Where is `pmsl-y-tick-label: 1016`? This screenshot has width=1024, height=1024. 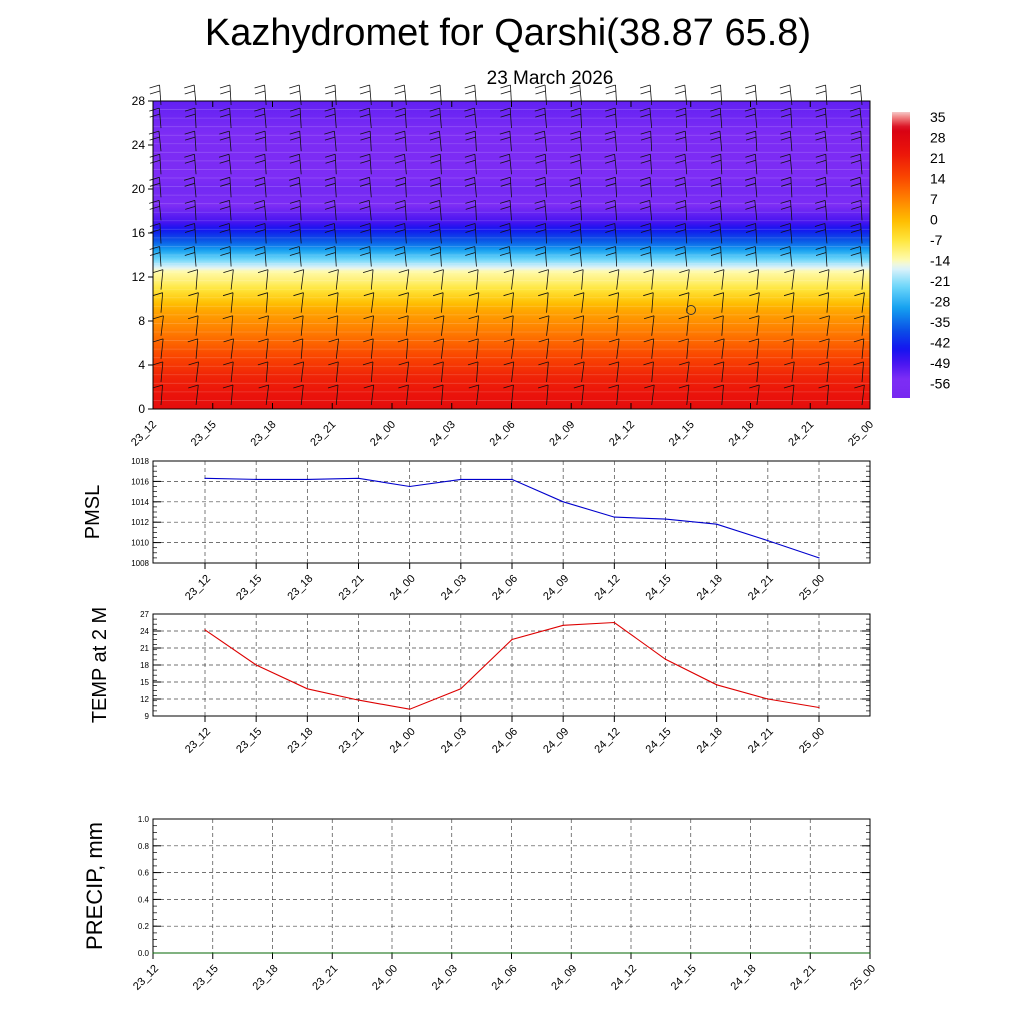 pmsl-y-tick-label: 1016 is located at coordinates (140, 481).